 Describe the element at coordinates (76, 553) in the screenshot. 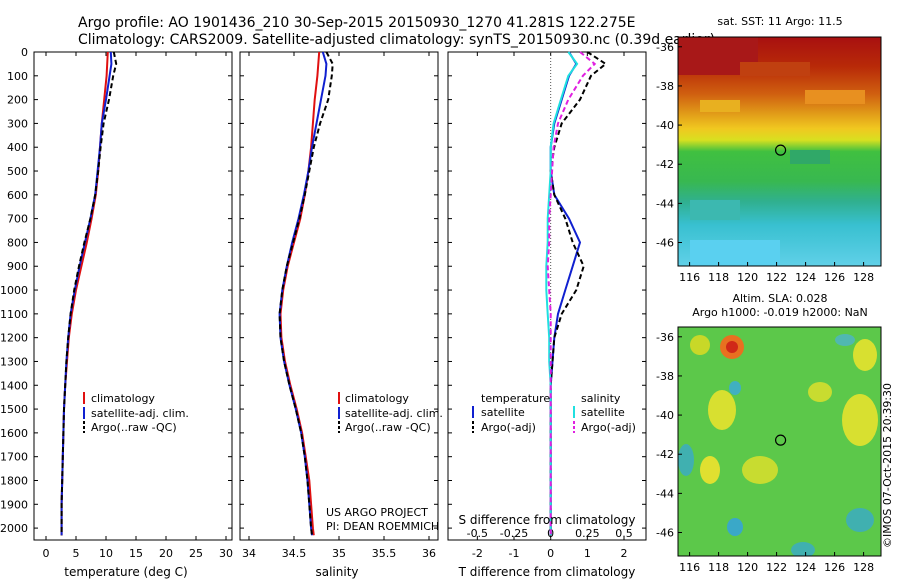

I see `x-tick-label: 5` at that location.